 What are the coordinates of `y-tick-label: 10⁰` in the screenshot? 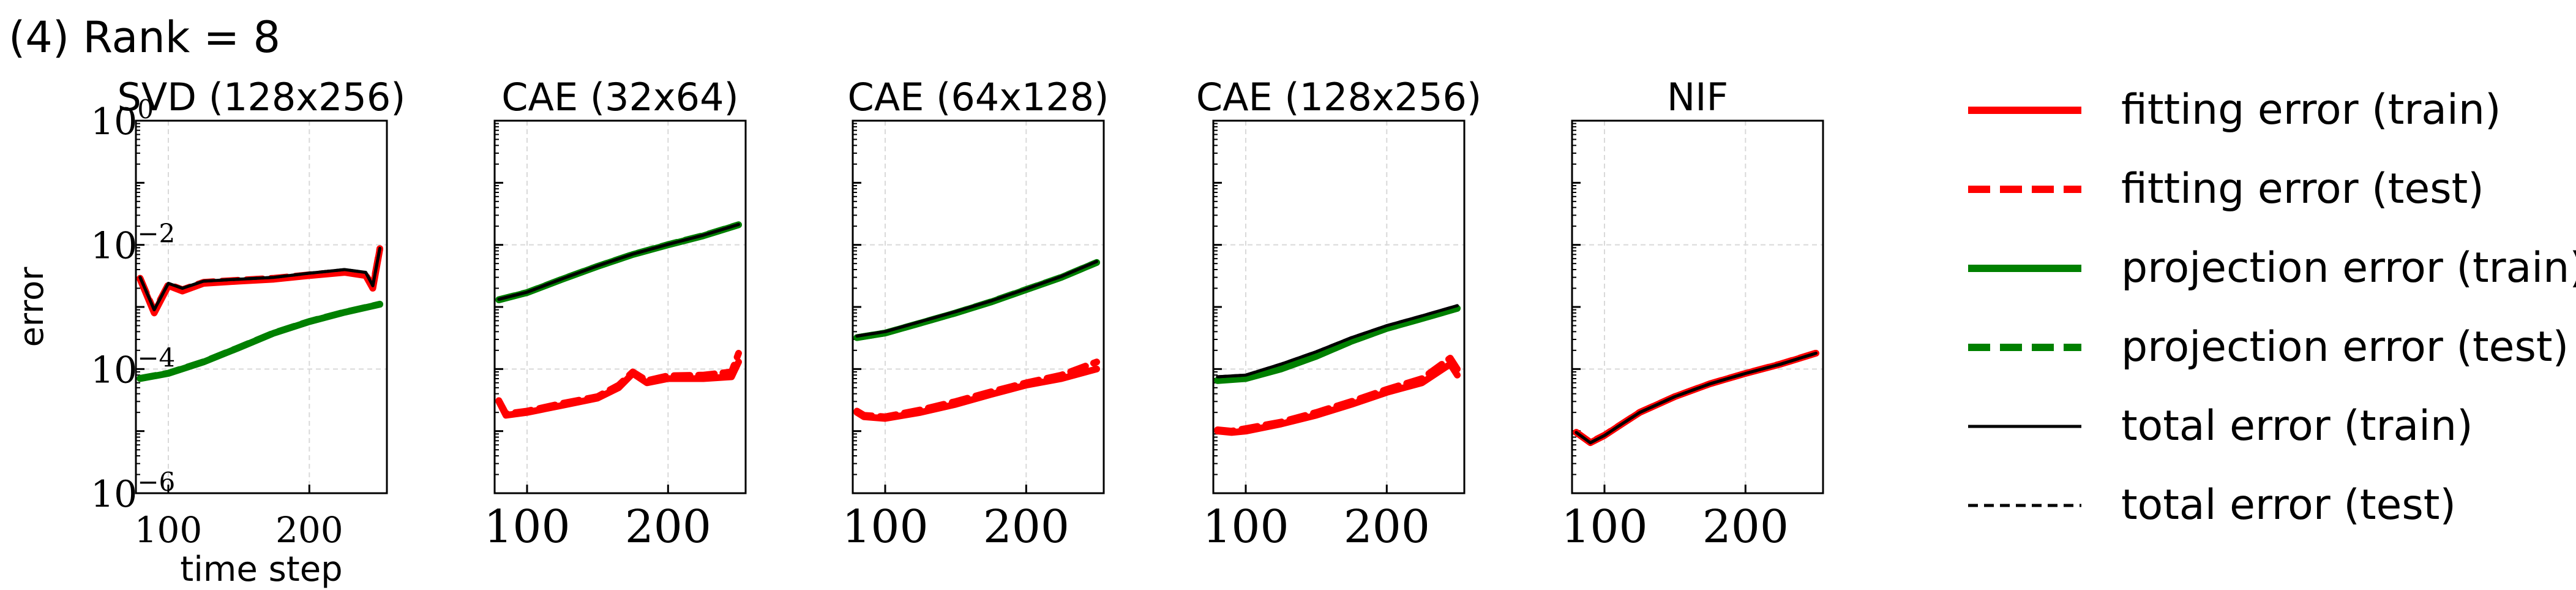 It's located at (123, 118).